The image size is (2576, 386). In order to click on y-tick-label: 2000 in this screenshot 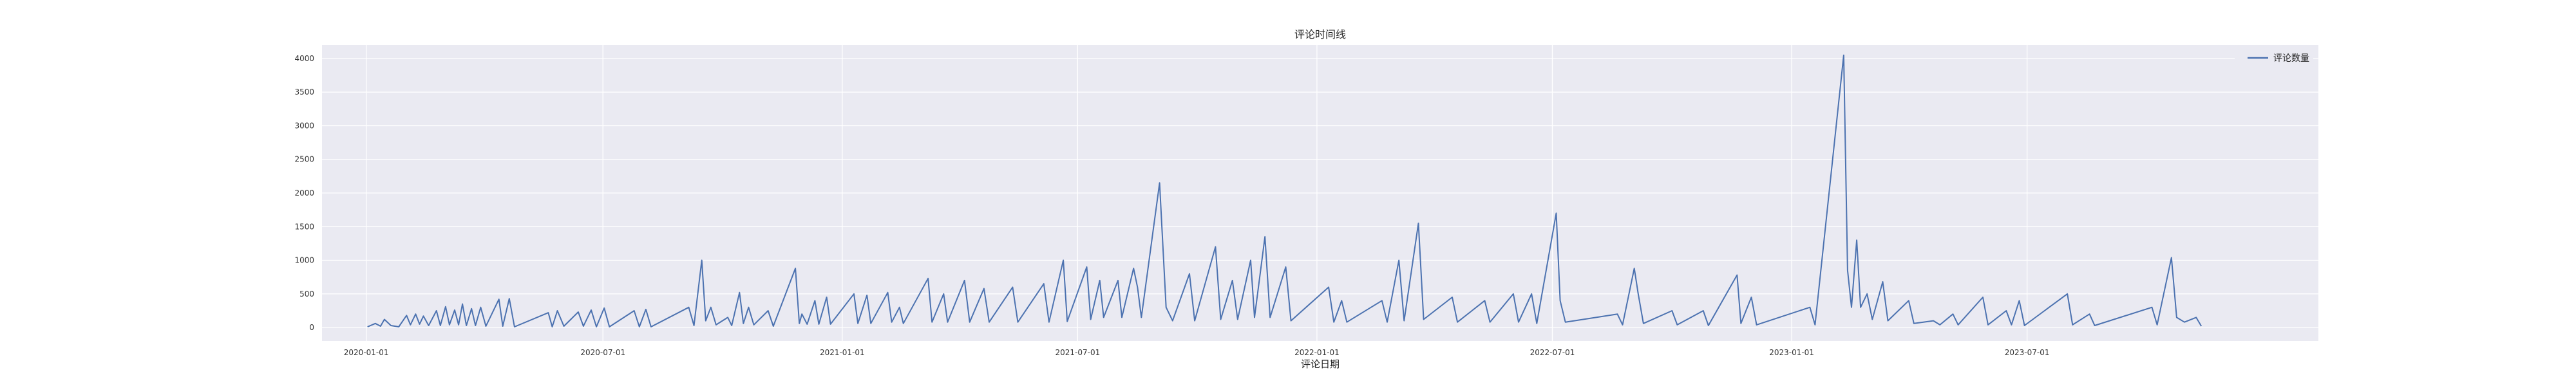, I will do `click(304, 193)`.